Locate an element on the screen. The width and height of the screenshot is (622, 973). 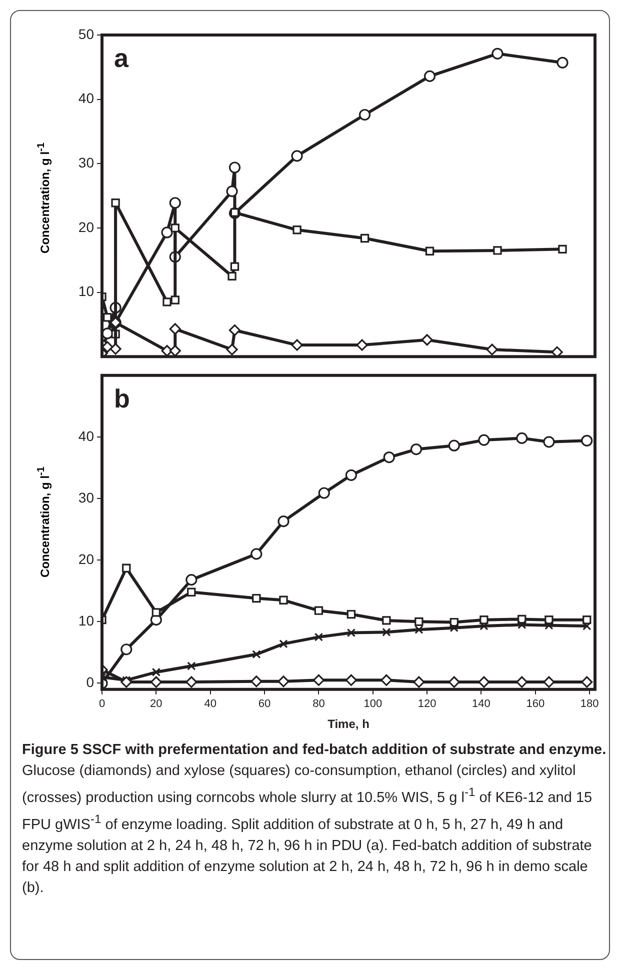
x-tick-label: 60 is located at coordinates (264, 704).